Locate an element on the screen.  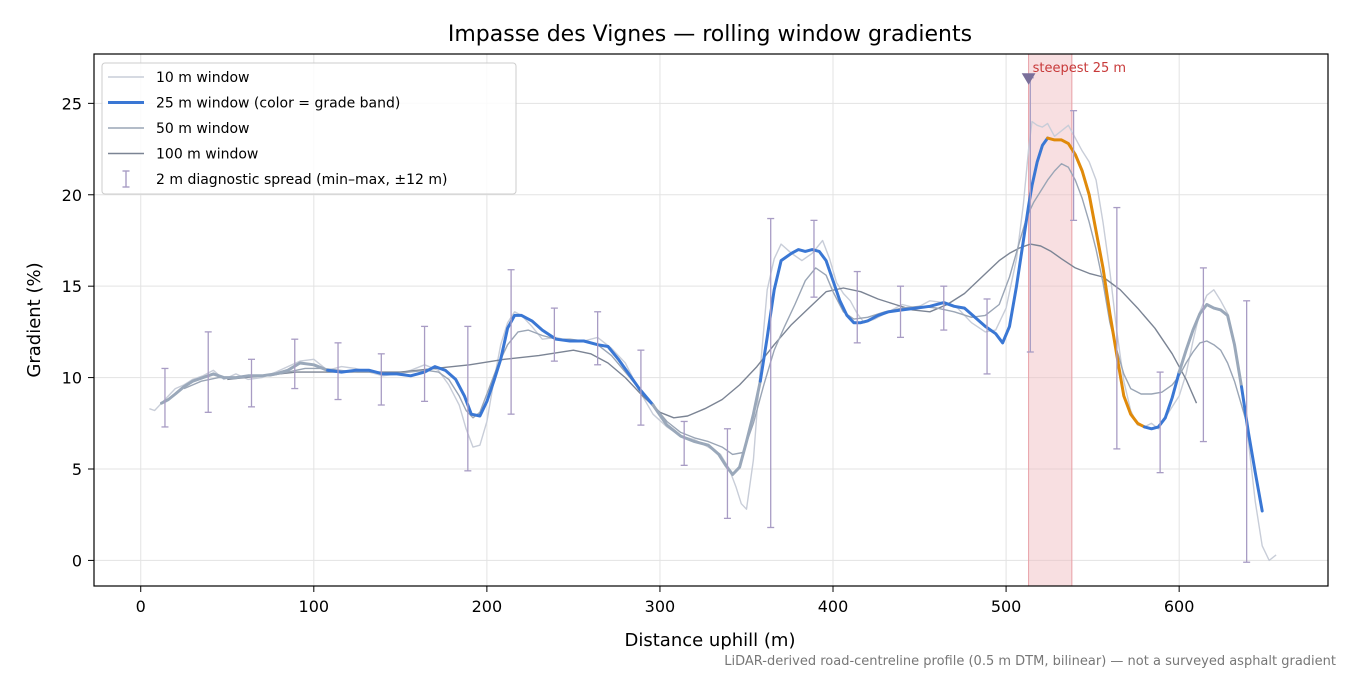
annotations: steepest 25 m is located at coordinates (1073, 73).